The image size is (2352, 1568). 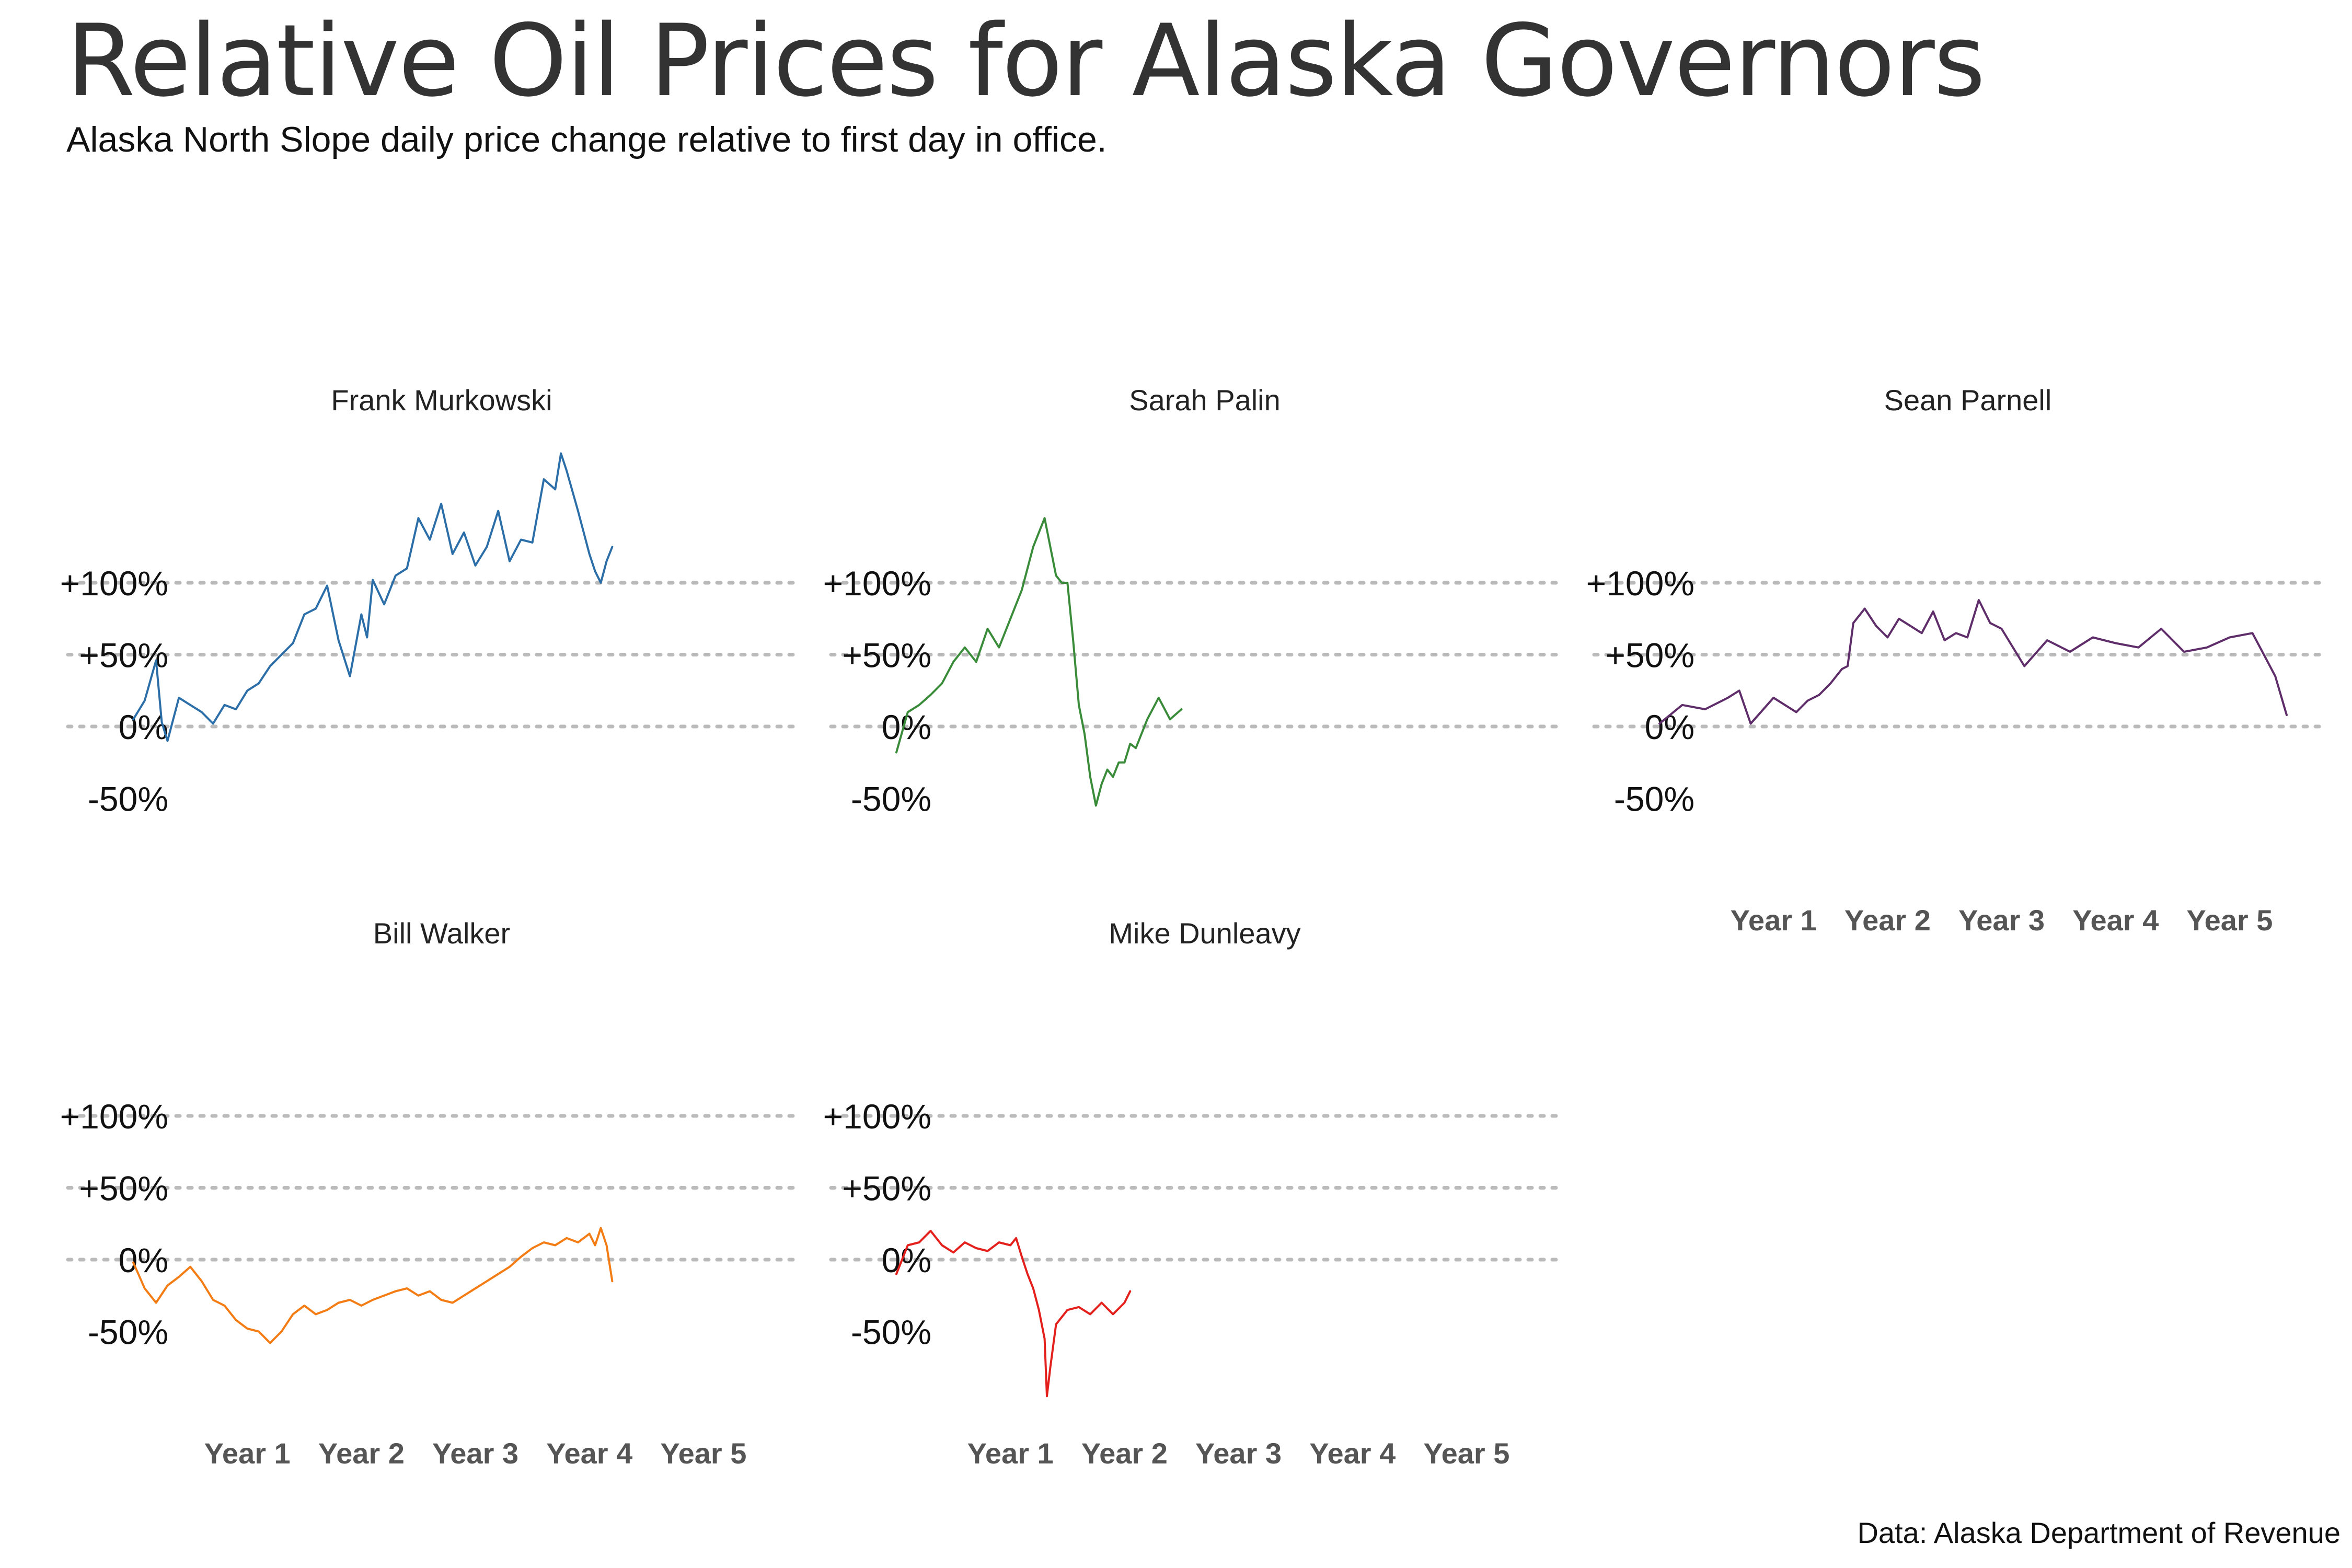 What do you see at coordinates (1204, 933) in the screenshot?
I see `panel-title: Mike Dunleavy` at bounding box center [1204, 933].